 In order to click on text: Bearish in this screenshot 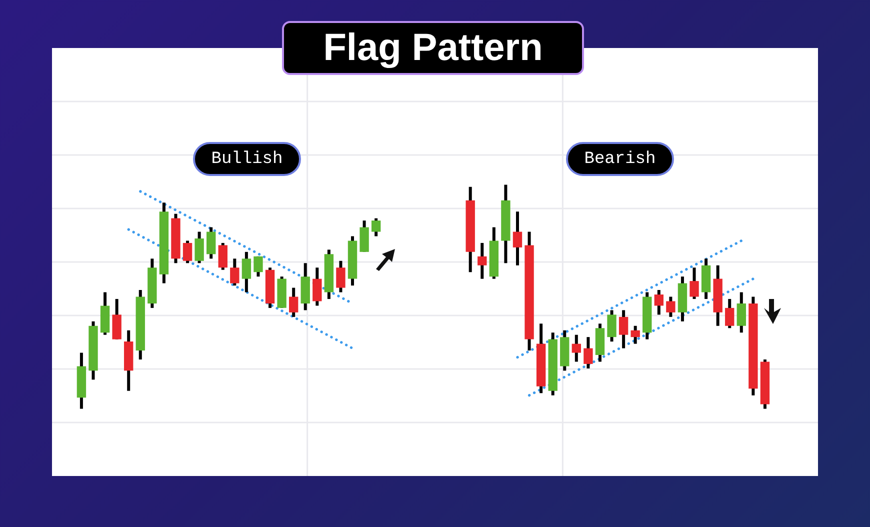, I will do `click(620, 159)`.